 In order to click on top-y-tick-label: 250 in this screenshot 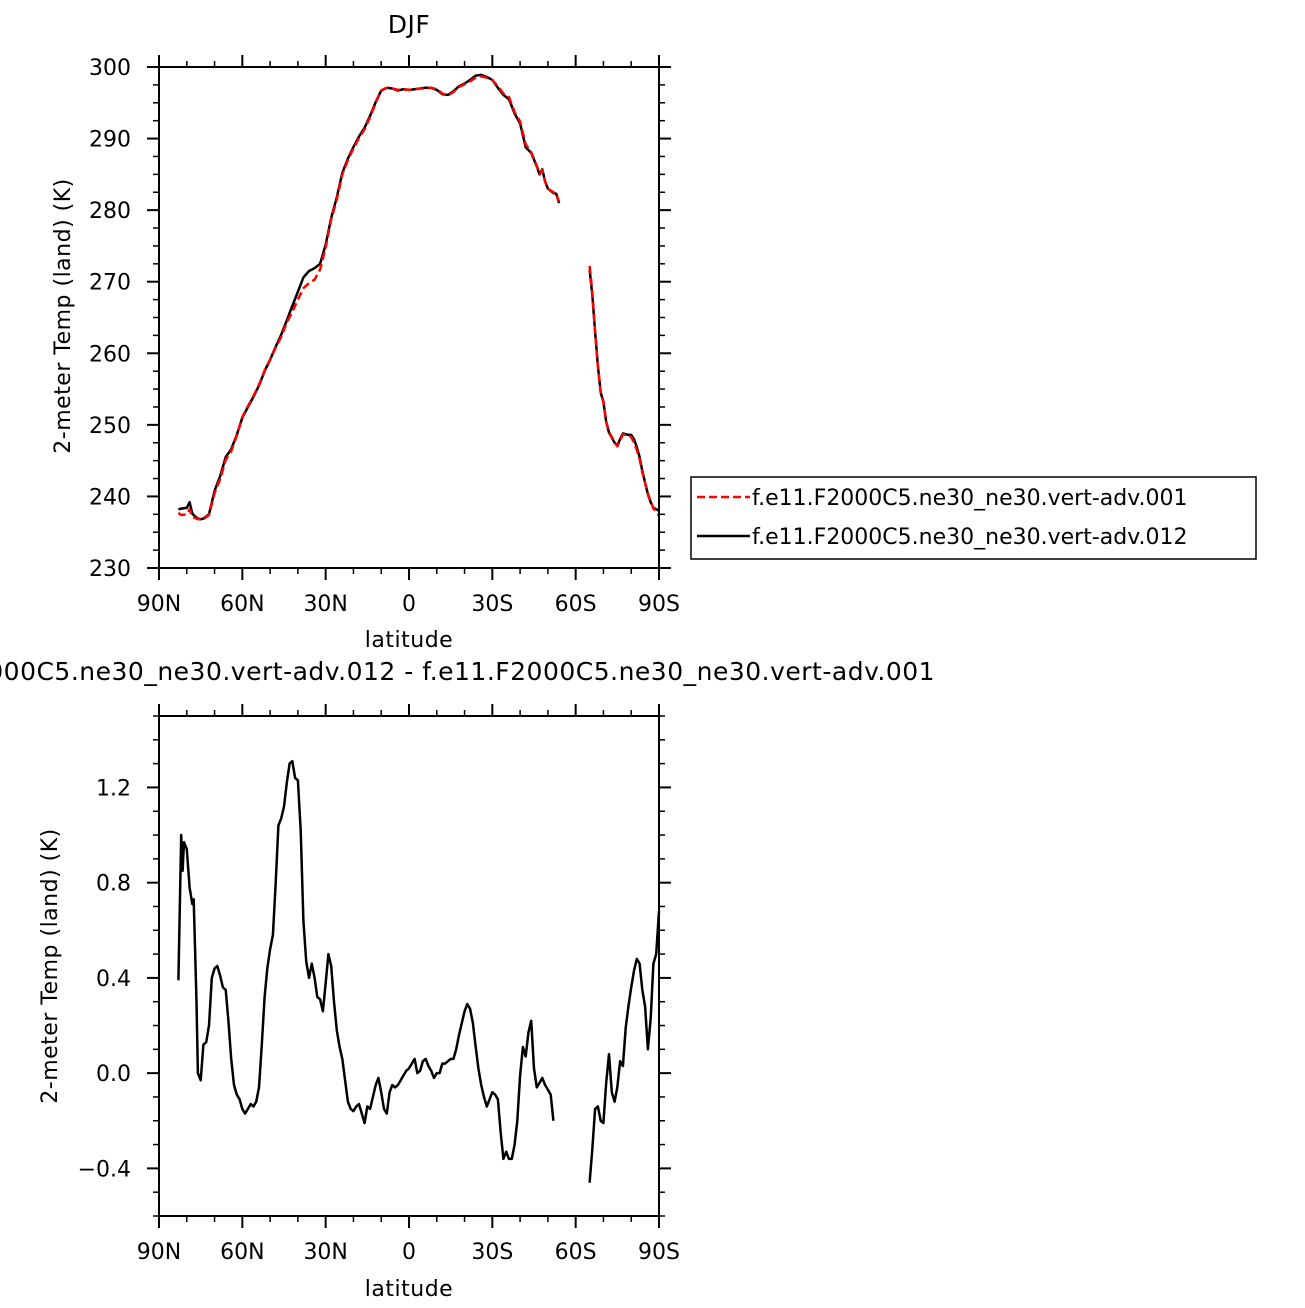, I will do `click(110, 426)`.